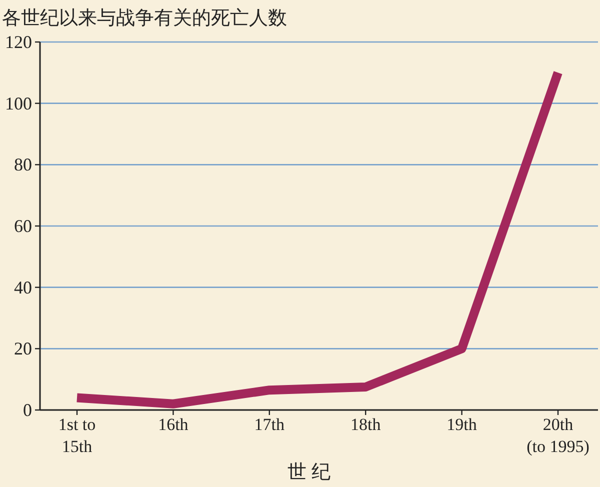  Describe the element at coordinates (23, 348) in the screenshot. I see `y-tick-label: 20` at that location.